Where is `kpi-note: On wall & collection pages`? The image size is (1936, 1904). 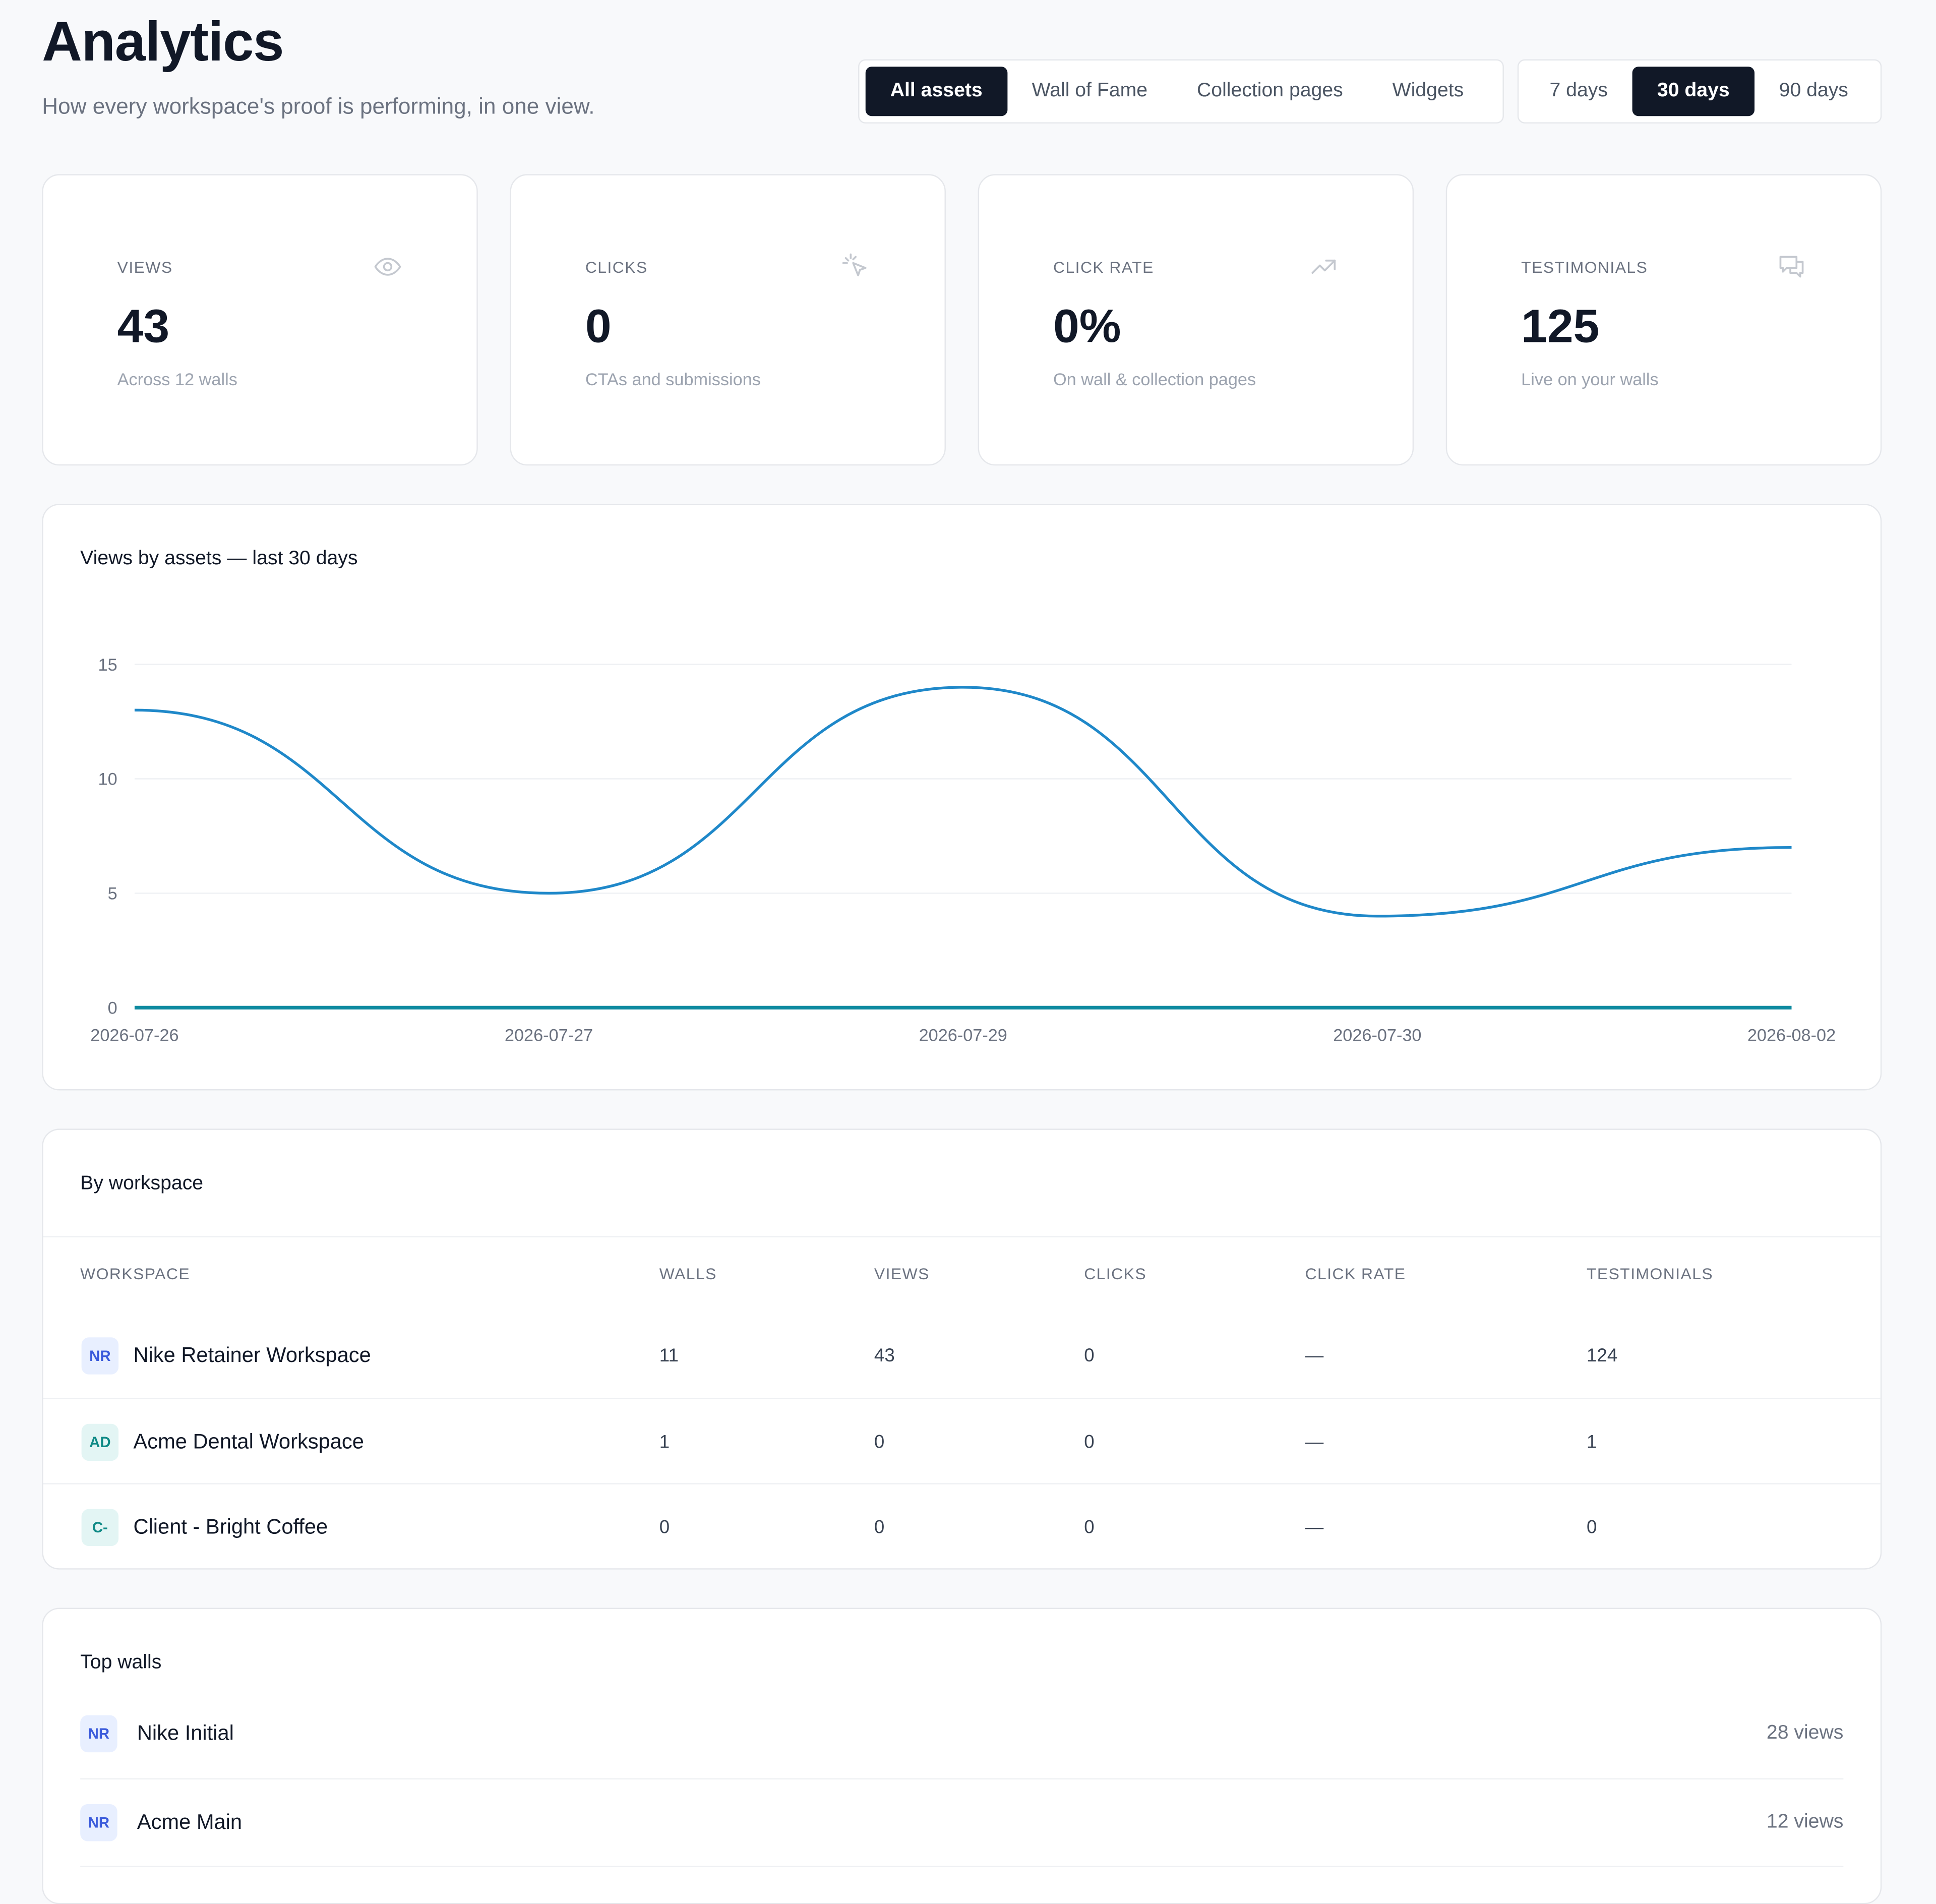 kpi-note: On wall & collection pages is located at coordinates (1154, 379).